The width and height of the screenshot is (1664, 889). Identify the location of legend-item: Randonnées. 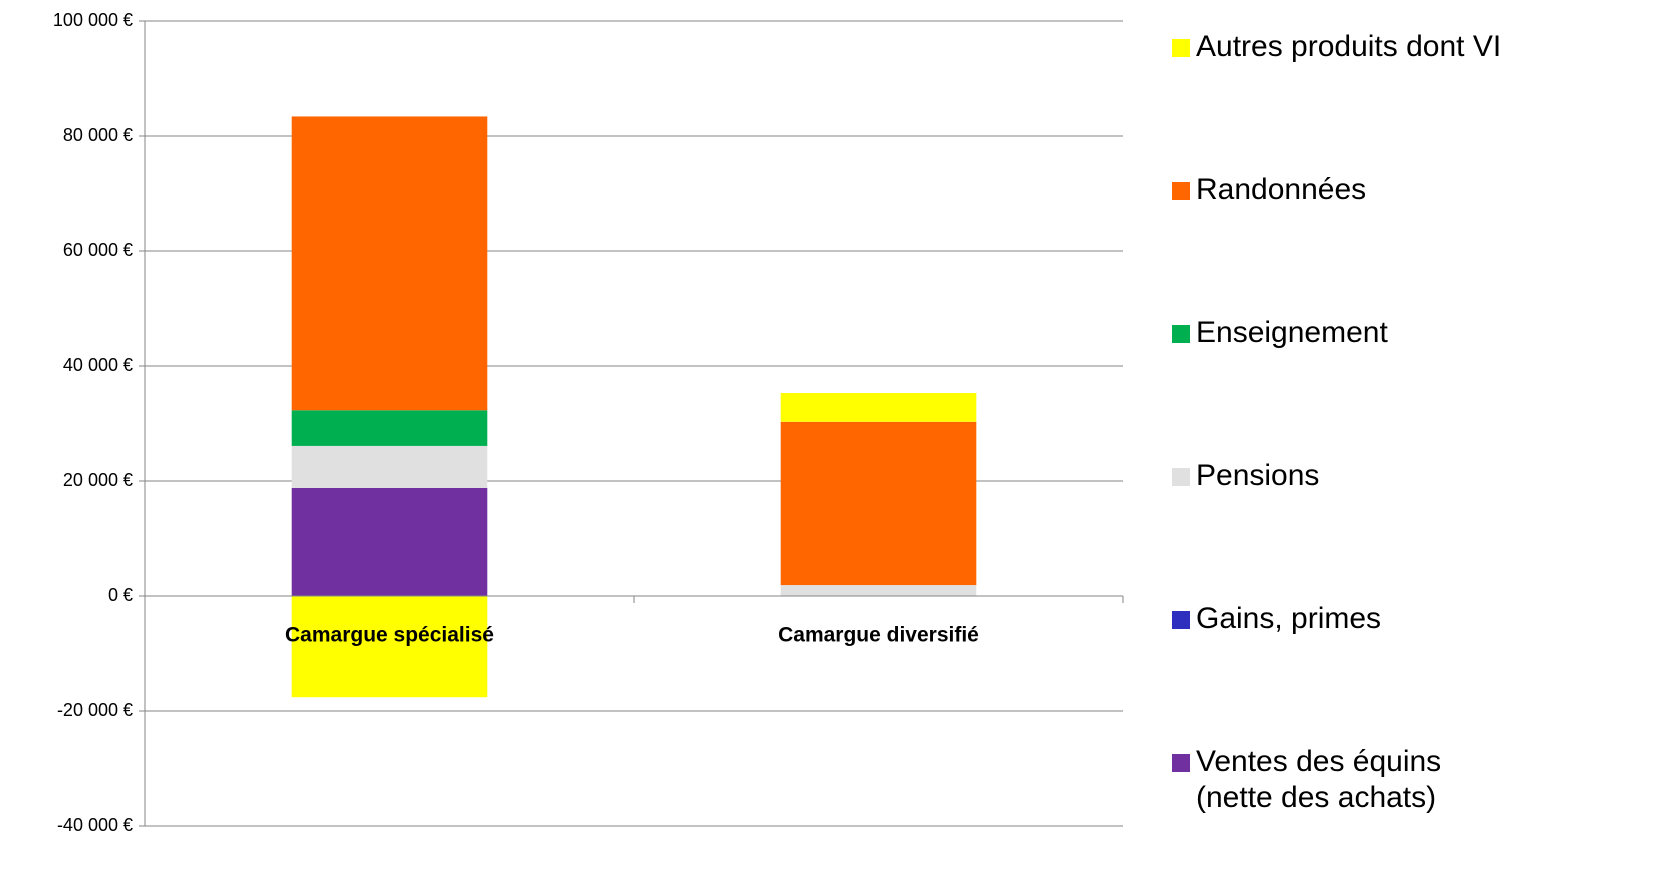
(1269, 190).